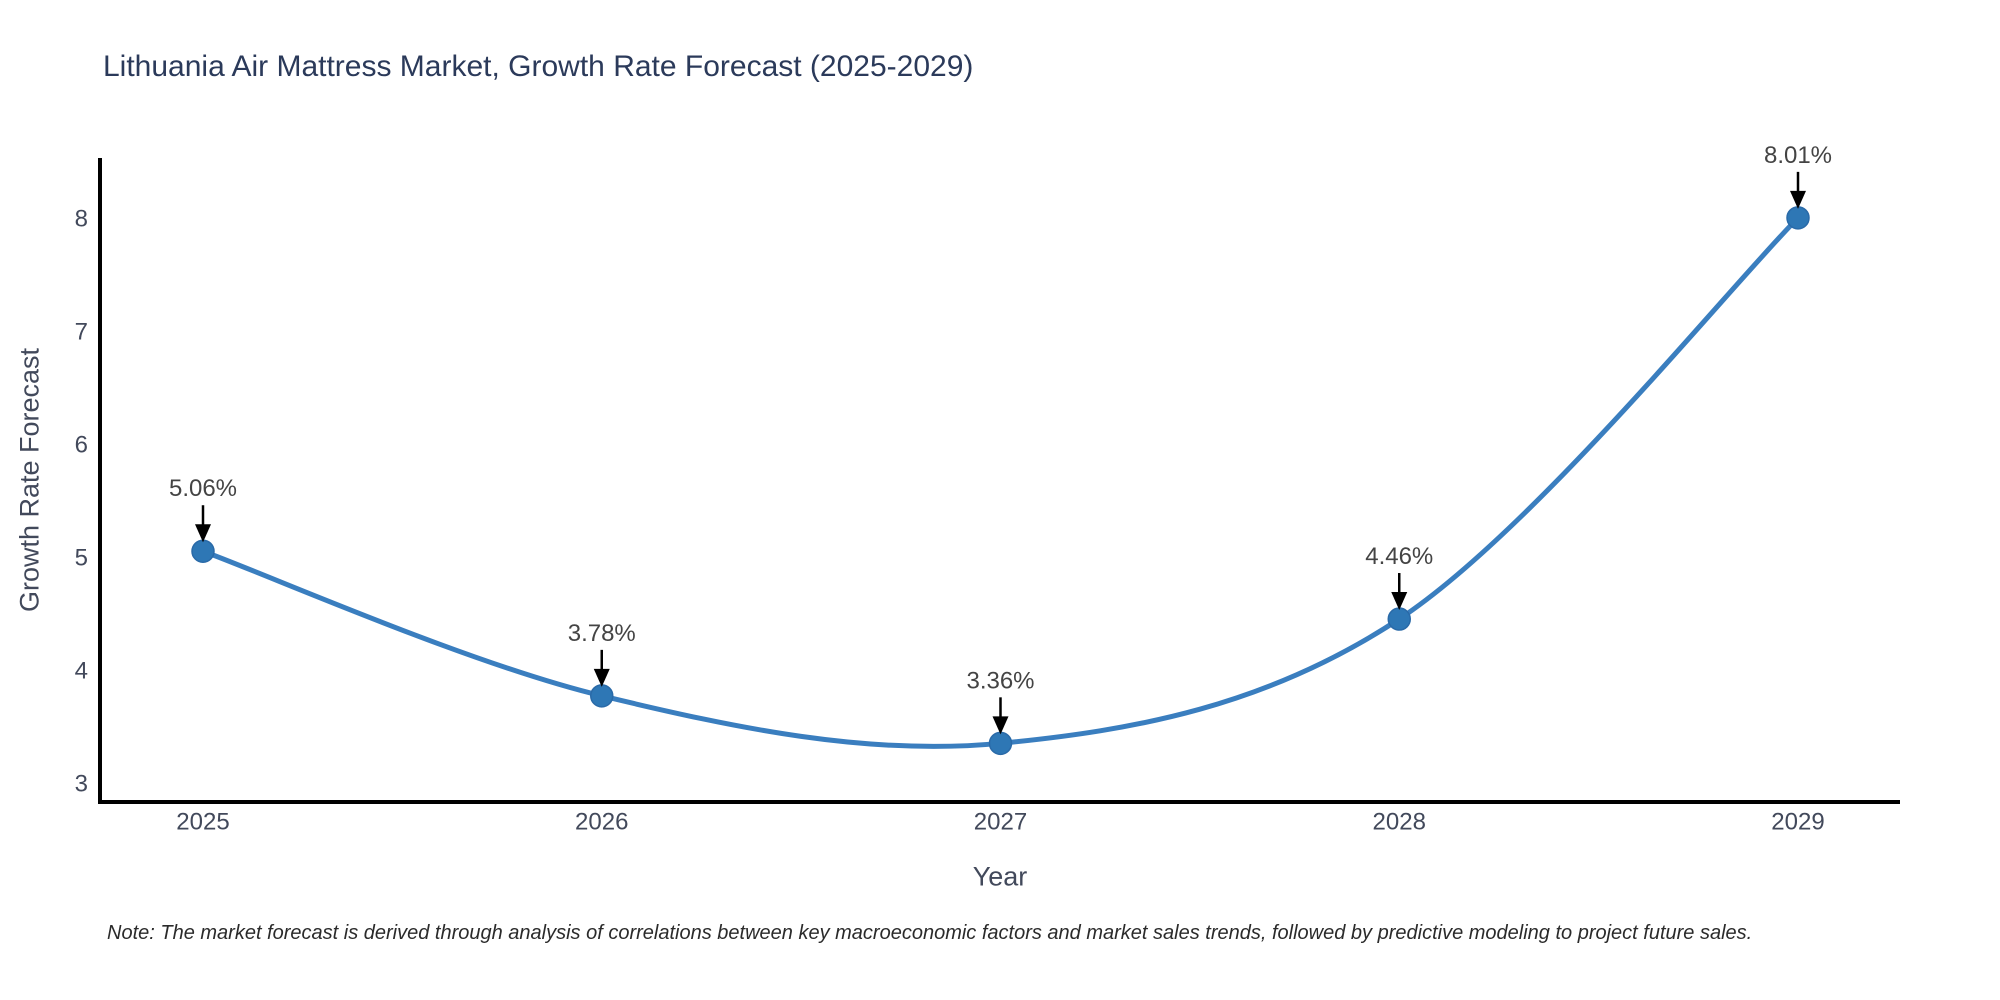 This screenshot has width=2000, height=1000. I want to click on y-tick-label: 5, so click(81, 558).